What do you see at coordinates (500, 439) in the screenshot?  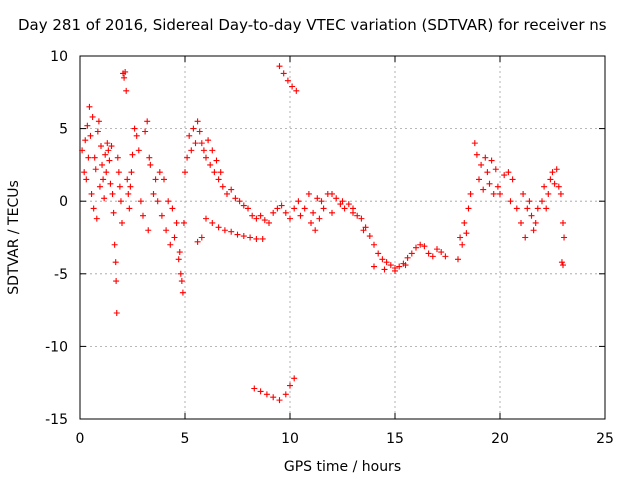 I see `x-tick-label: 20` at bounding box center [500, 439].